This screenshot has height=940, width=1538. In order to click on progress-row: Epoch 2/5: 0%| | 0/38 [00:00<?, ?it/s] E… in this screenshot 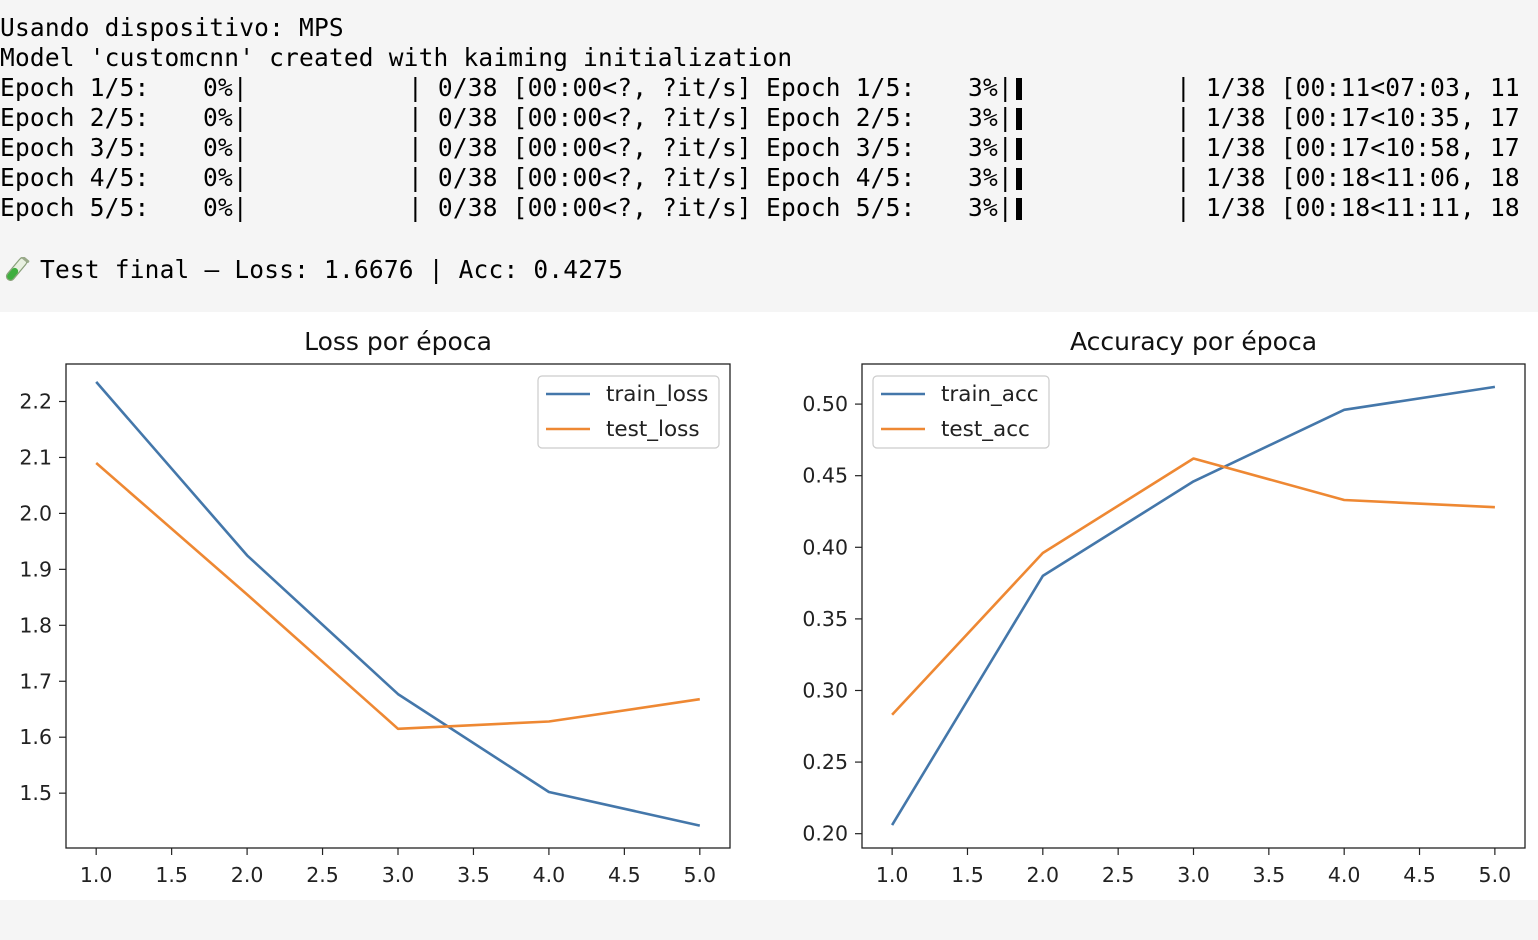, I will do `click(769, 118)`.